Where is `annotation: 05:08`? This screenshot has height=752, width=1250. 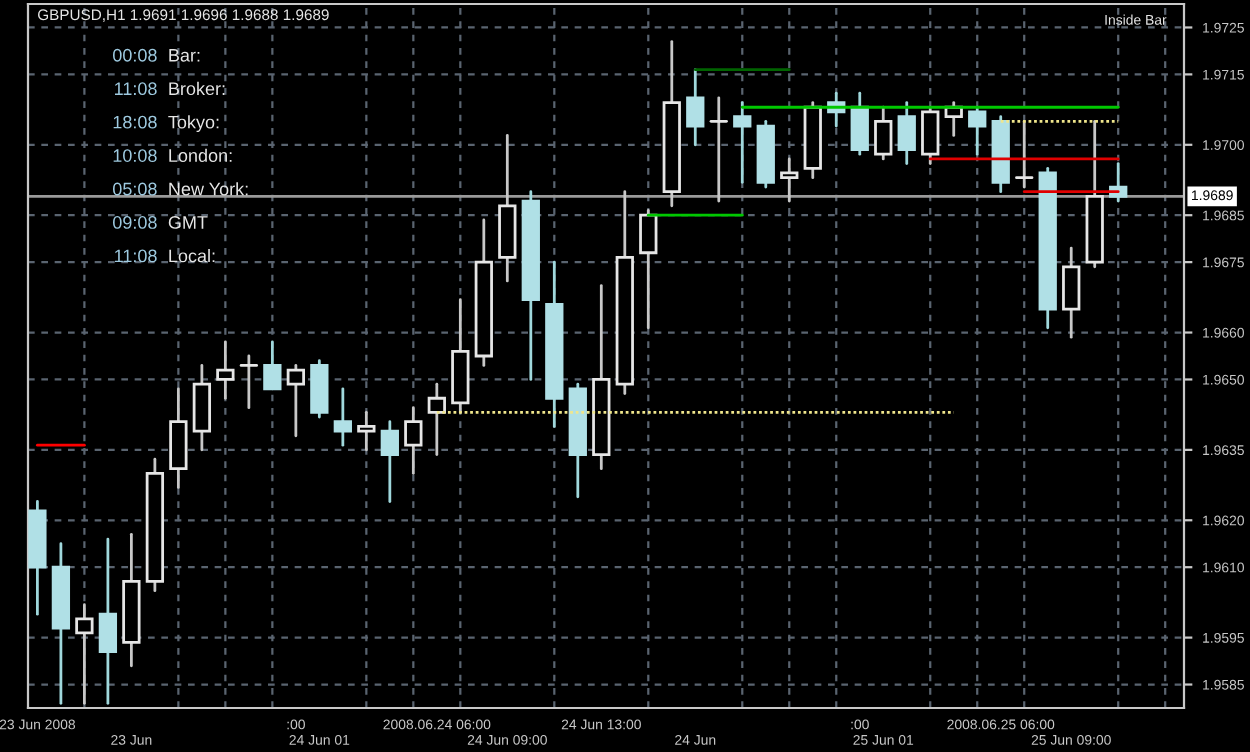 annotation: 05:08 is located at coordinates (135, 189).